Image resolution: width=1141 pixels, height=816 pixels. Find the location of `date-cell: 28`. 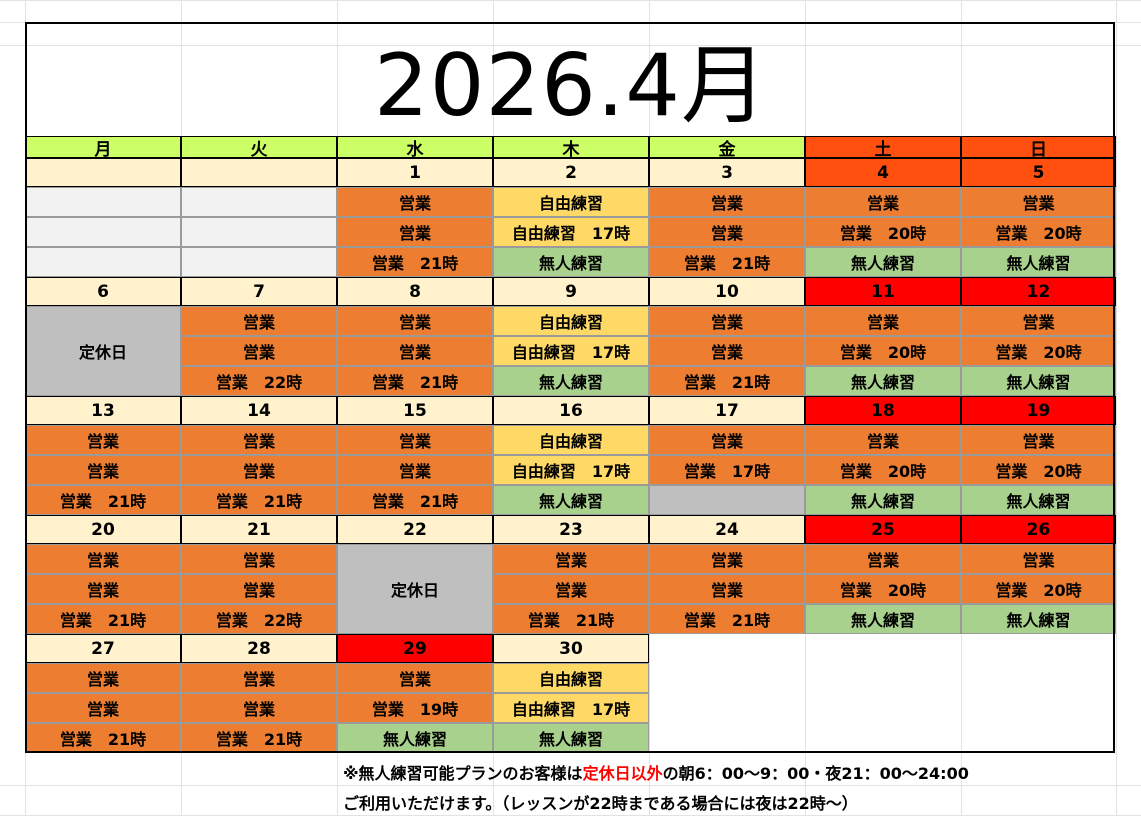

date-cell: 28 is located at coordinates (259, 648).